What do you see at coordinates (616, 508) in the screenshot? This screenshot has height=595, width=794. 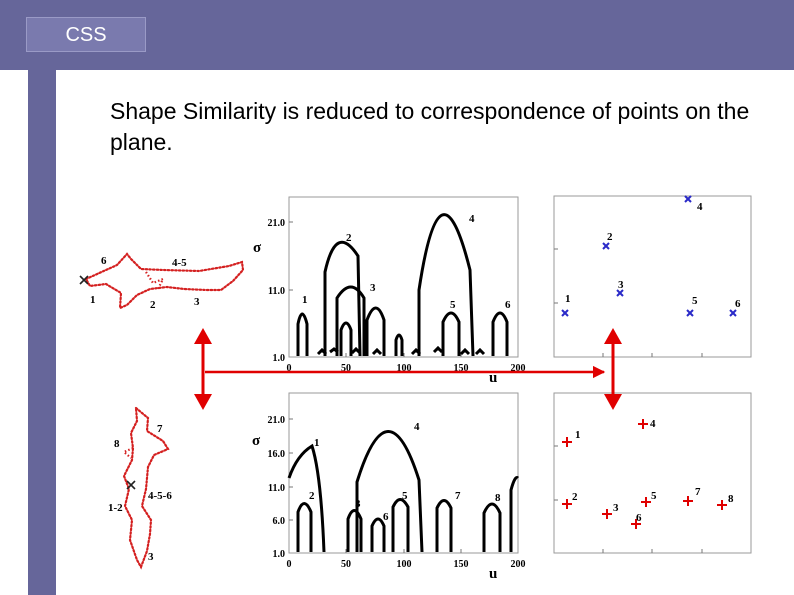 I see `points-2-label: 3` at bounding box center [616, 508].